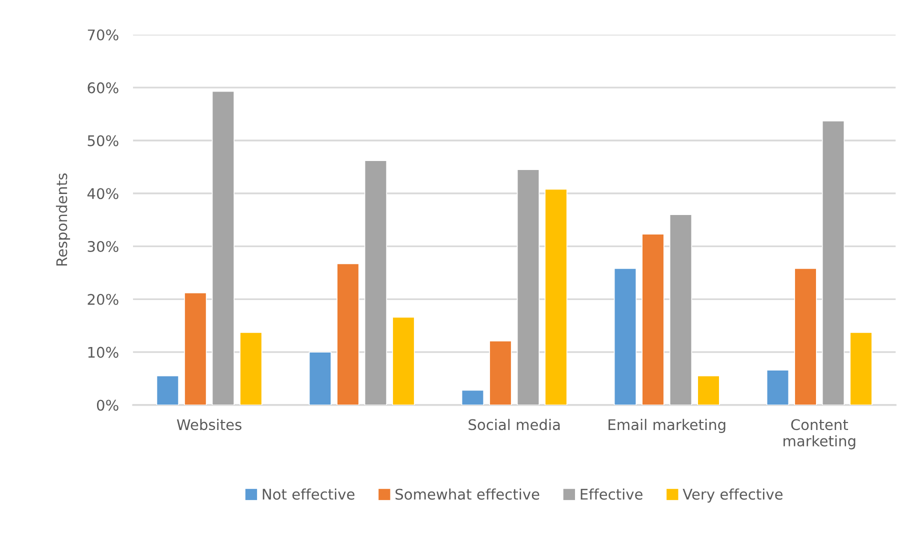  What do you see at coordinates (667, 425) in the screenshot?
I see `x-tick-label: Email marketing` at bounding box center [667, 425].